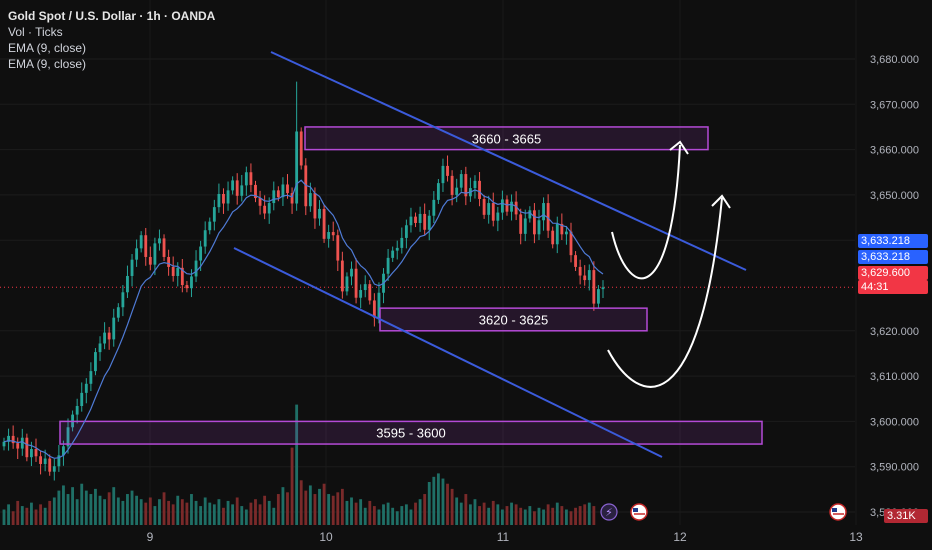 This screenshot has height=550, width=932. I want to click on price-tick-label: 3,670.000, so click(894, 105).